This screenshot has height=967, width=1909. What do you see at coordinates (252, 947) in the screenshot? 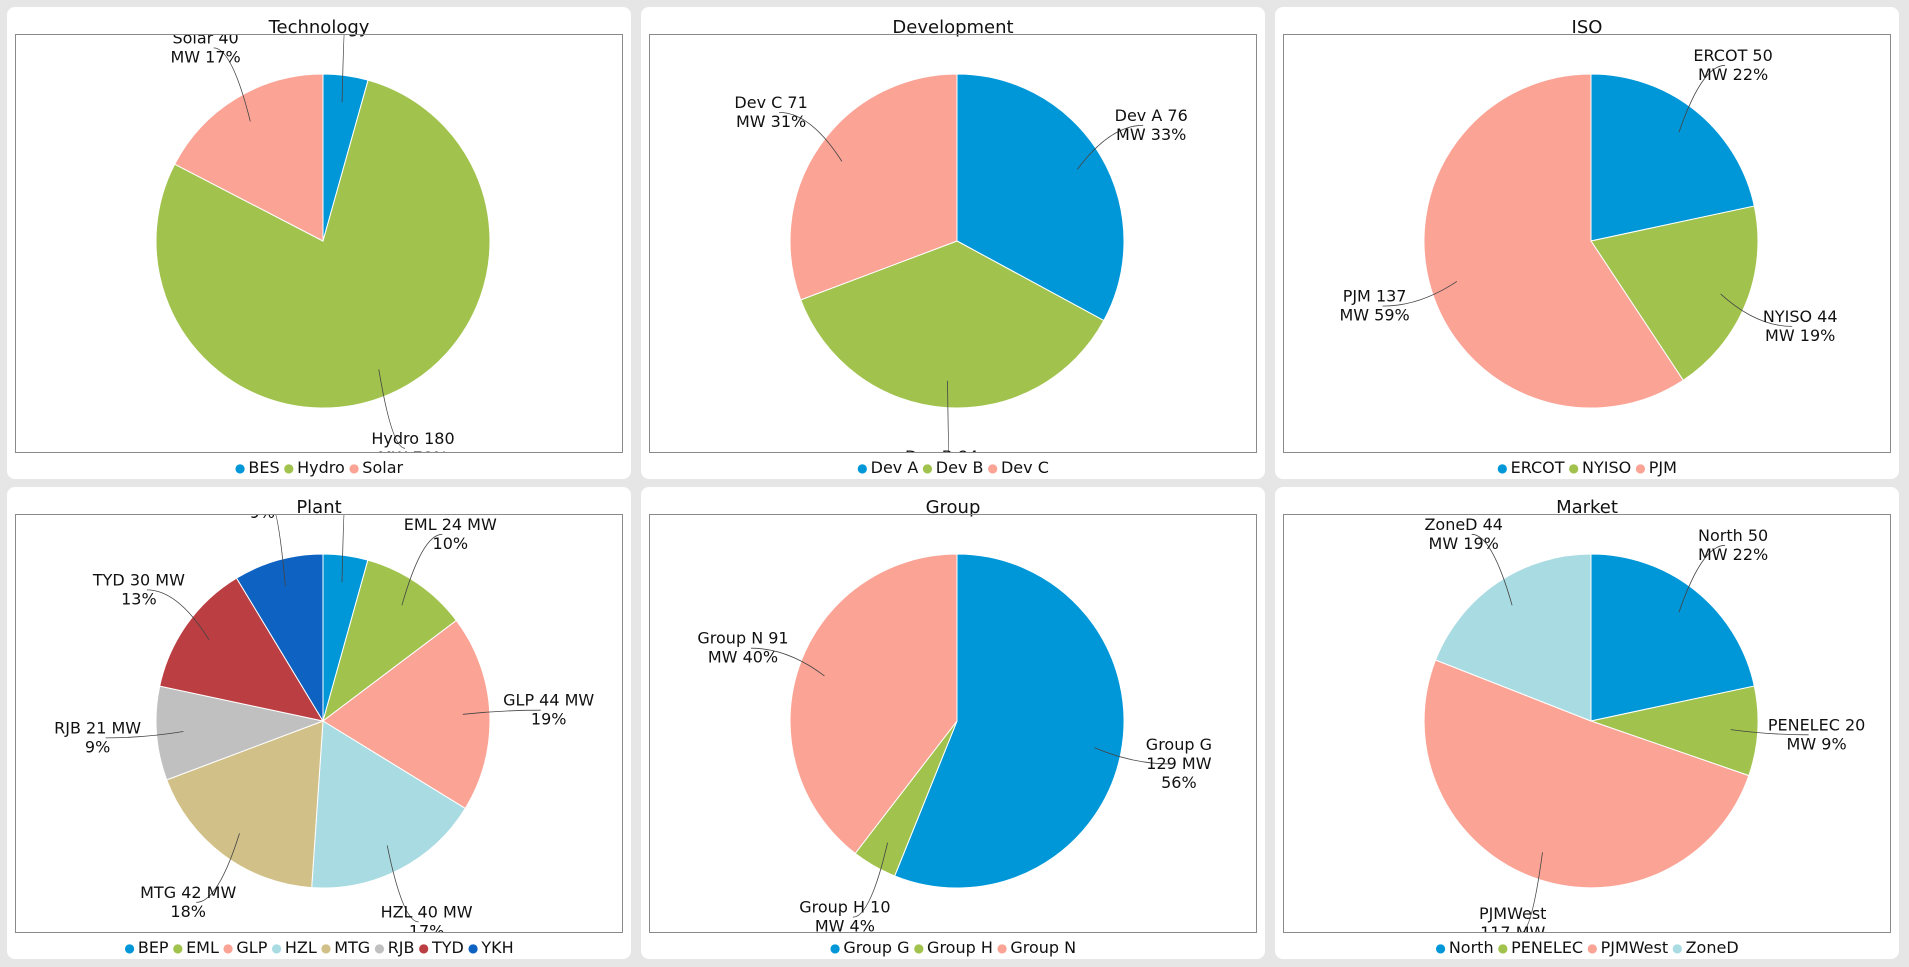
I see `legend-label: GLP` at bounding box center [252, 947].